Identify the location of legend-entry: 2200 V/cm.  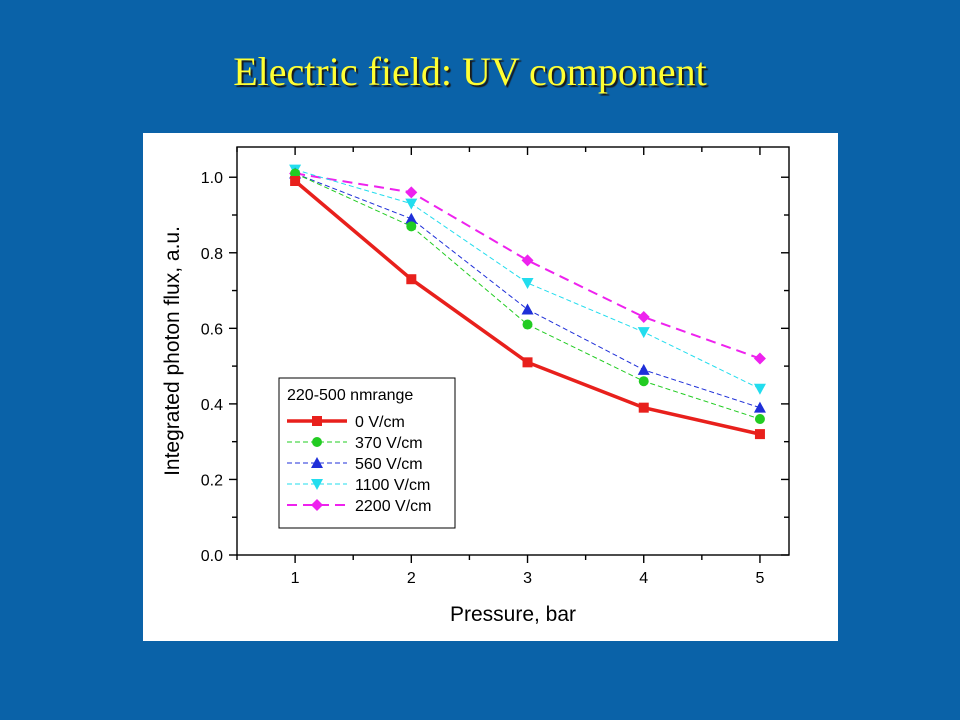
(359, 506).